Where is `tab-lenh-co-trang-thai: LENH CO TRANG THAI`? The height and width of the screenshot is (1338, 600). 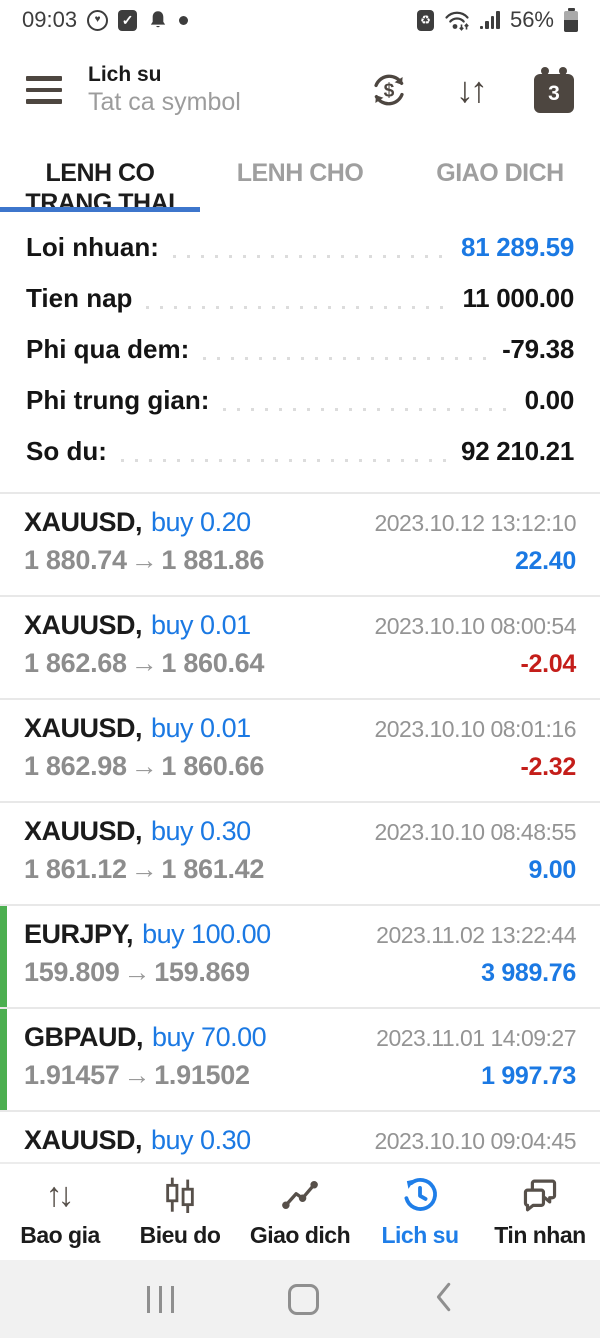
tab-lenh-co-trang-thai: LENH CO TRANG THAI is located at coordinates (100, 183).